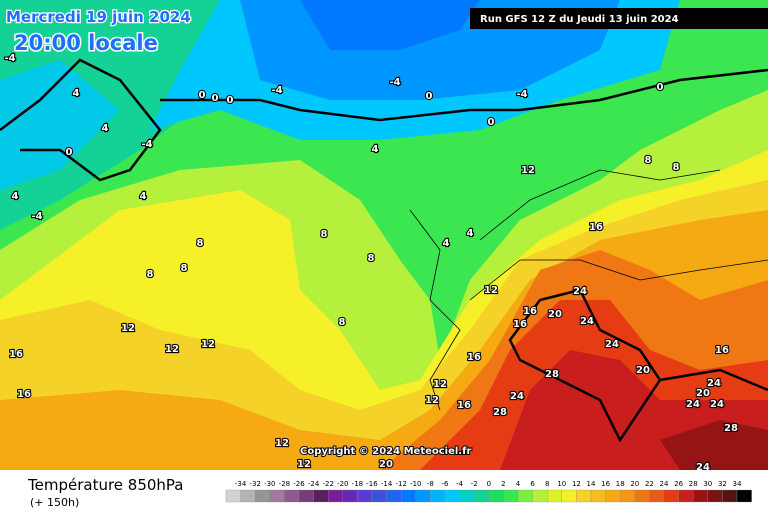  What do you see at coordinates (489, 484) in the screenshot?
I see `scale-label: 0` at bounding box center [489, 484].